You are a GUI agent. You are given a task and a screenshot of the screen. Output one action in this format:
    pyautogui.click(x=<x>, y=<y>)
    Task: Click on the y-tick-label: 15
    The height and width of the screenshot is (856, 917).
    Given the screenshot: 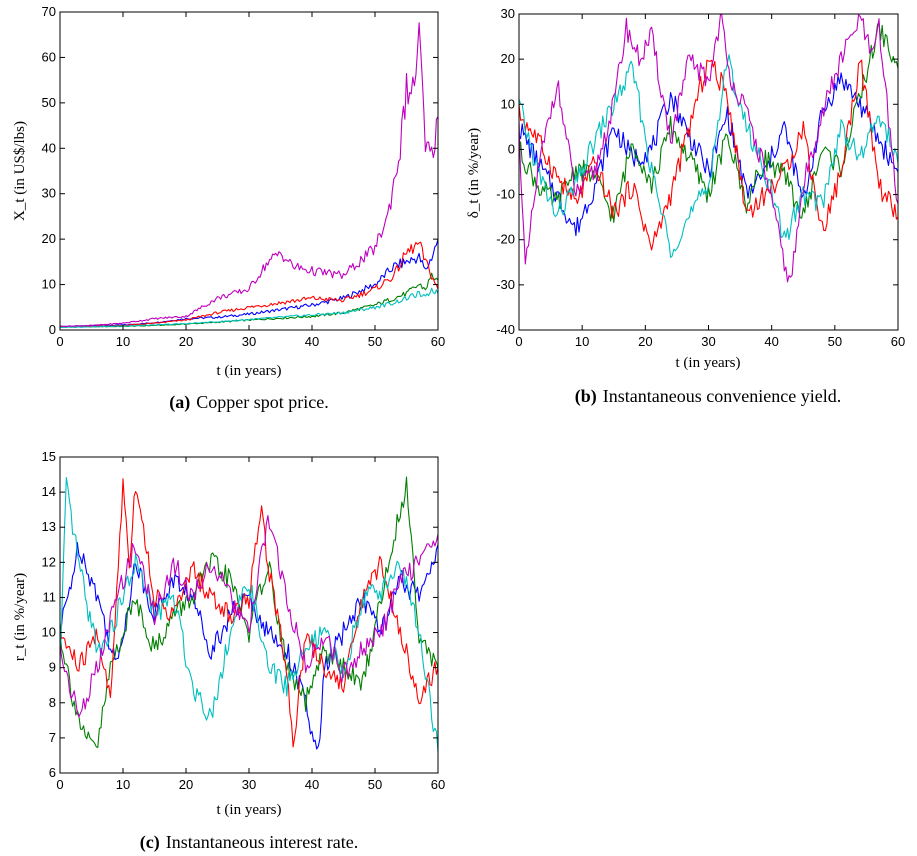 What is the action you would take?
    pyautogui.click(x=49, y=456)
    